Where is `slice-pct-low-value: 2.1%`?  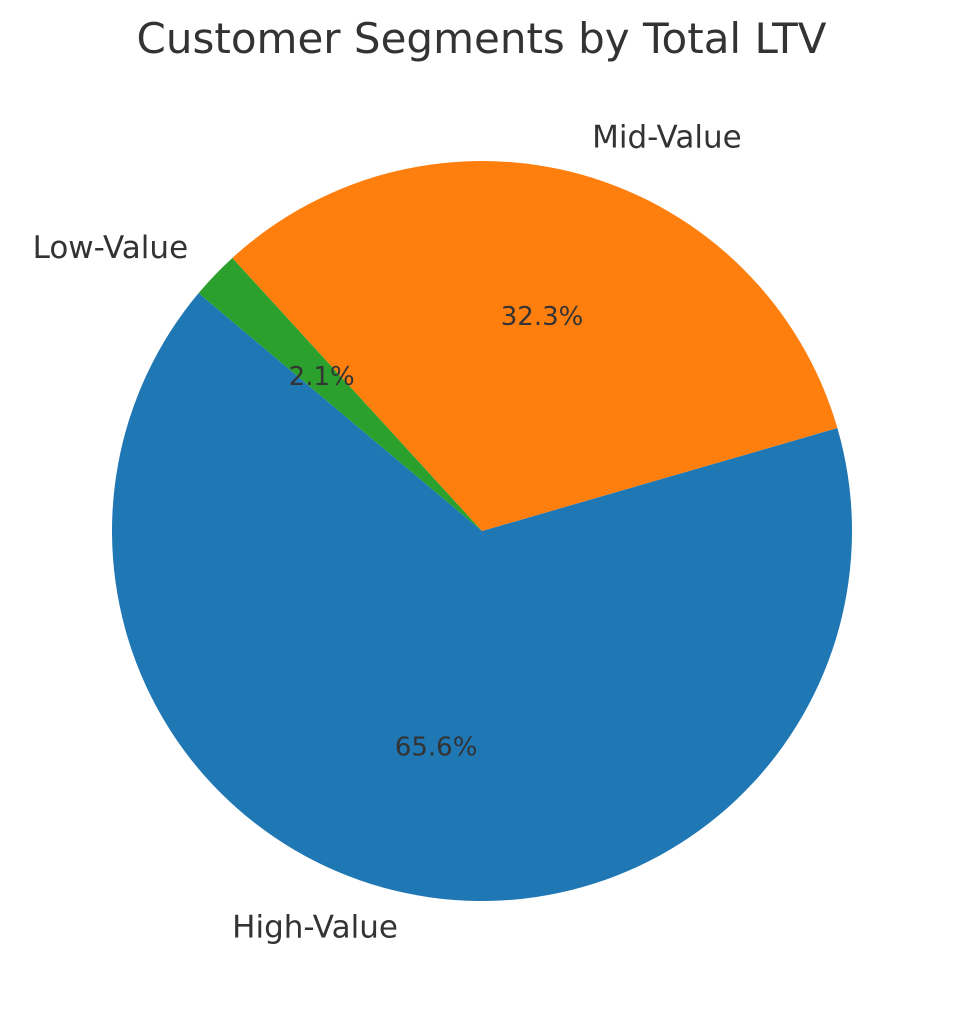
slice-pct-low-value: 2.1% is located at coordinates (322, 377).